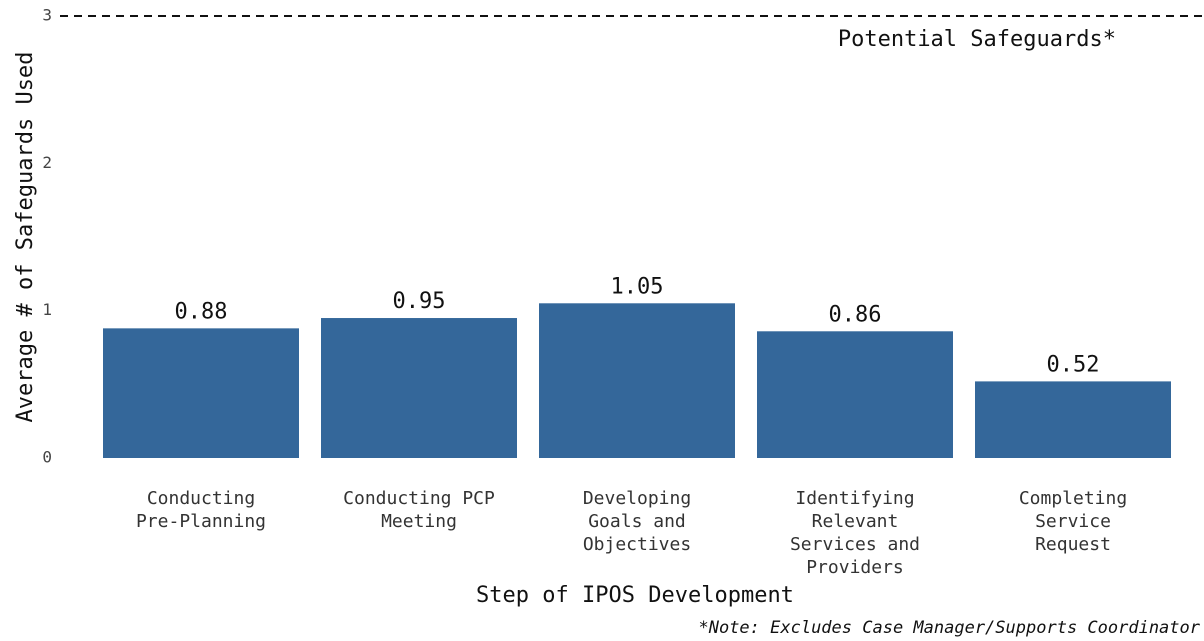 The image size is (1204, 641). Describe the element at coordinates (637, 286) in the screenshot. I see `value-label: 1.05` at that location.